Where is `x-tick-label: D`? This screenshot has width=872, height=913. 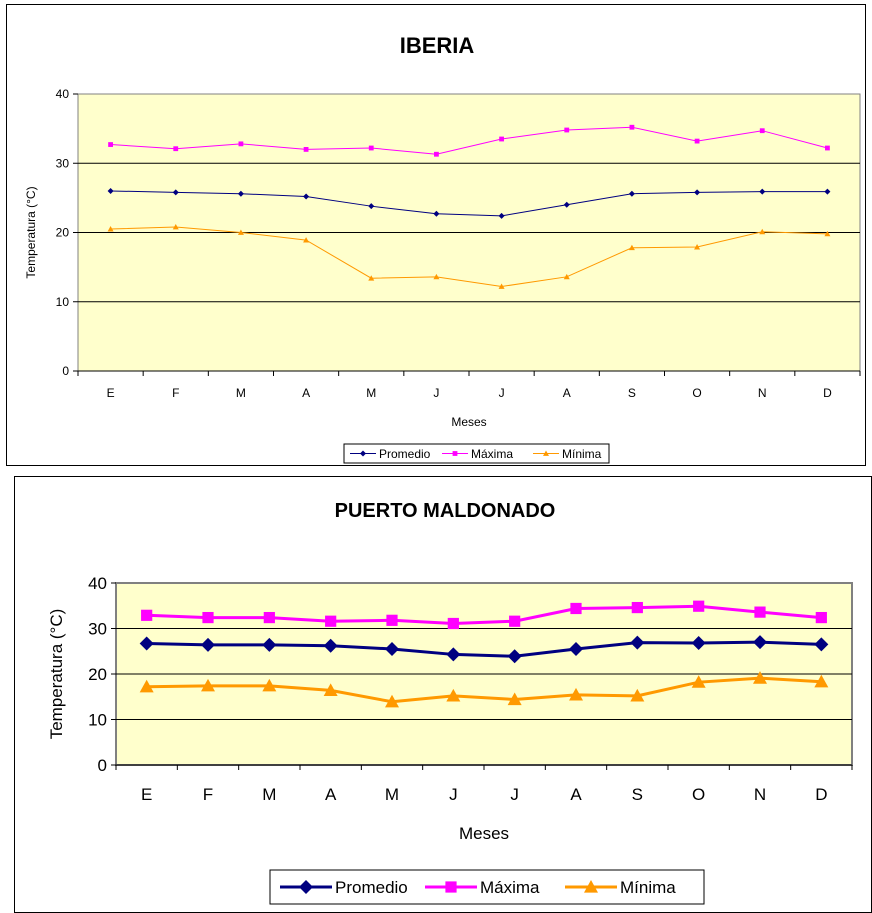 x-tick-label: D is located at coordinates (827, 393).